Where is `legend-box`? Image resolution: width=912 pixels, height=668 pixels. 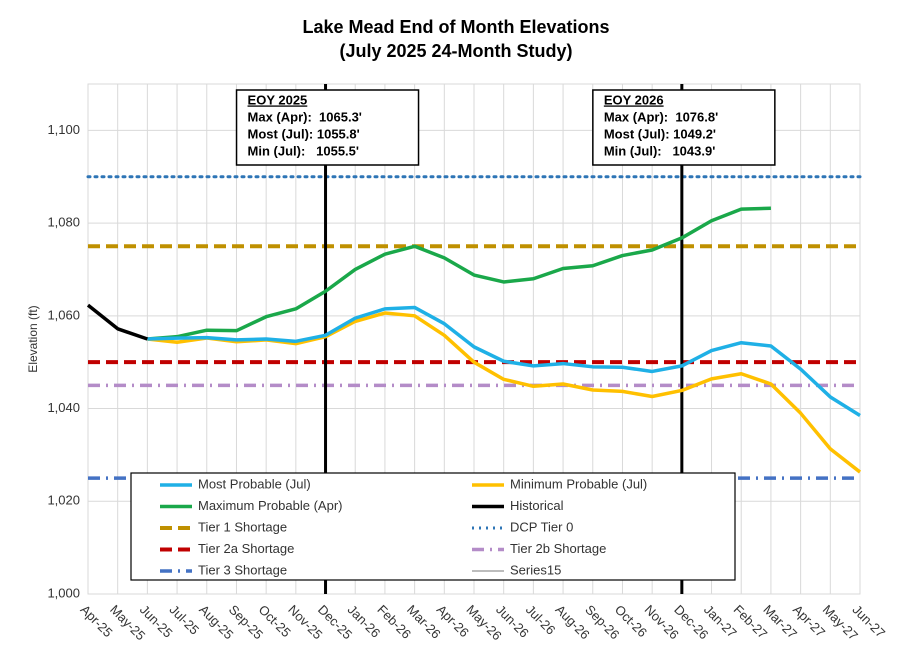 legend-box is located at coordinates (433, 526).